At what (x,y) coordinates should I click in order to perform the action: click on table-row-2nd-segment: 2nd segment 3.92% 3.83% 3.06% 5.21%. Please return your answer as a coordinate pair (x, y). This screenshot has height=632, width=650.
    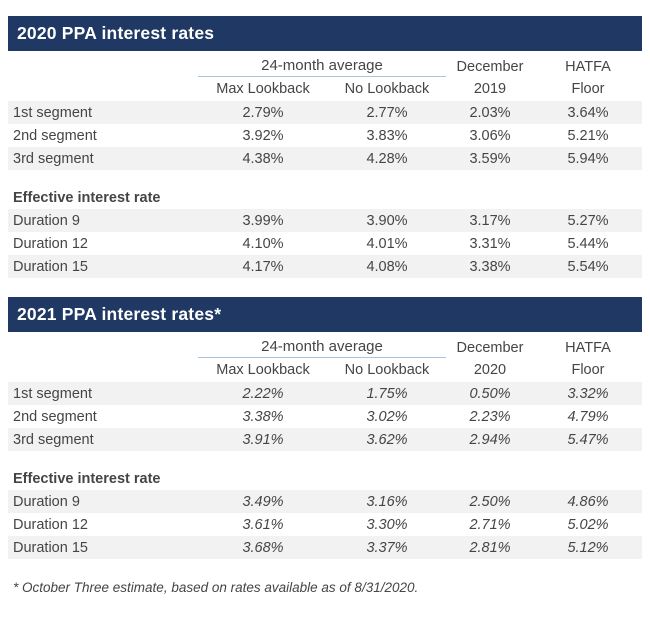
    Looking at the image, I should click on (325, 135).